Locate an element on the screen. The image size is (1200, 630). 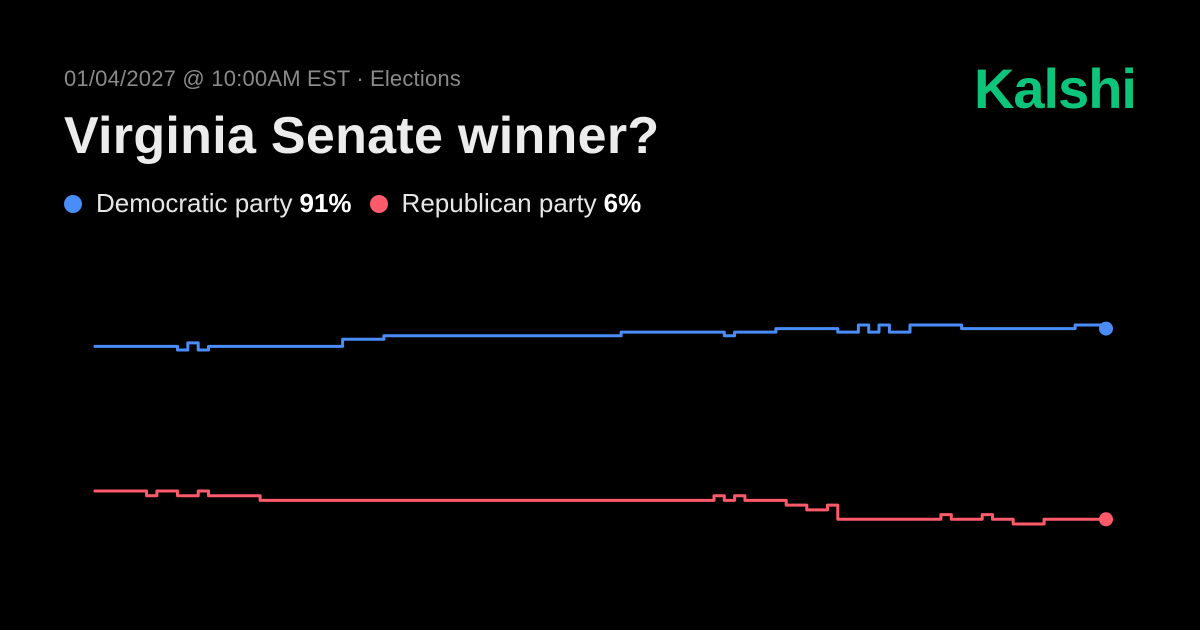
series-endpoint-democratic is located at coordinates (1106, 328).